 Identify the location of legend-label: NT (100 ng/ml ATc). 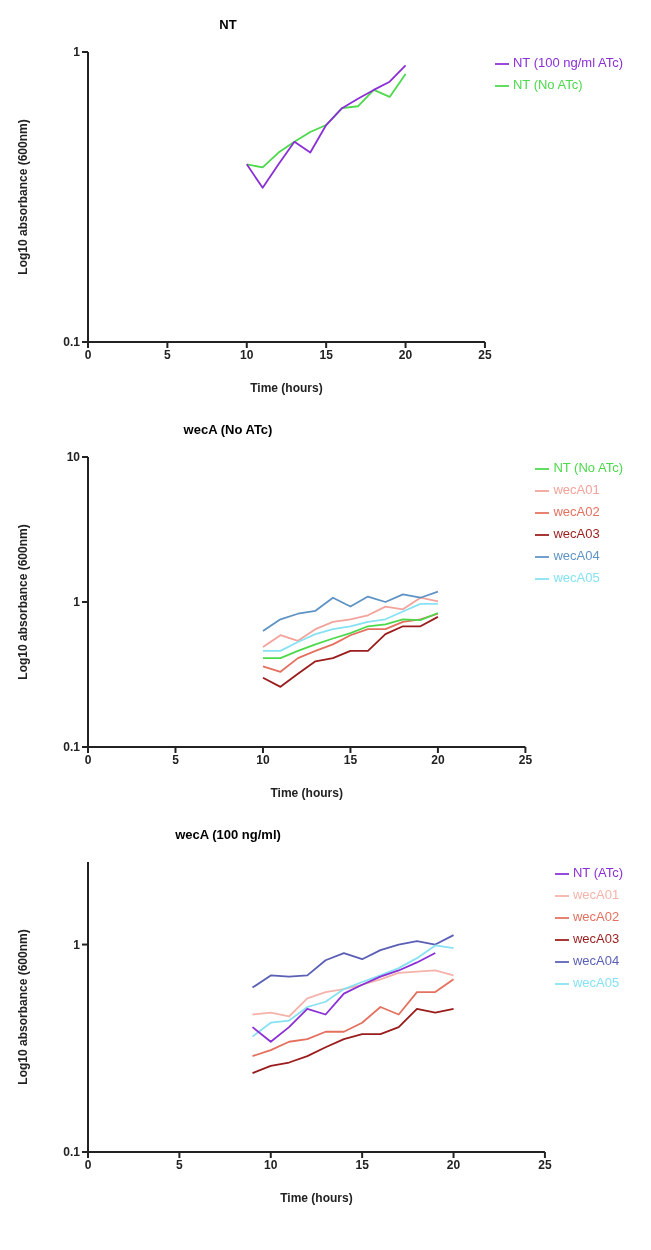
(567, 62).